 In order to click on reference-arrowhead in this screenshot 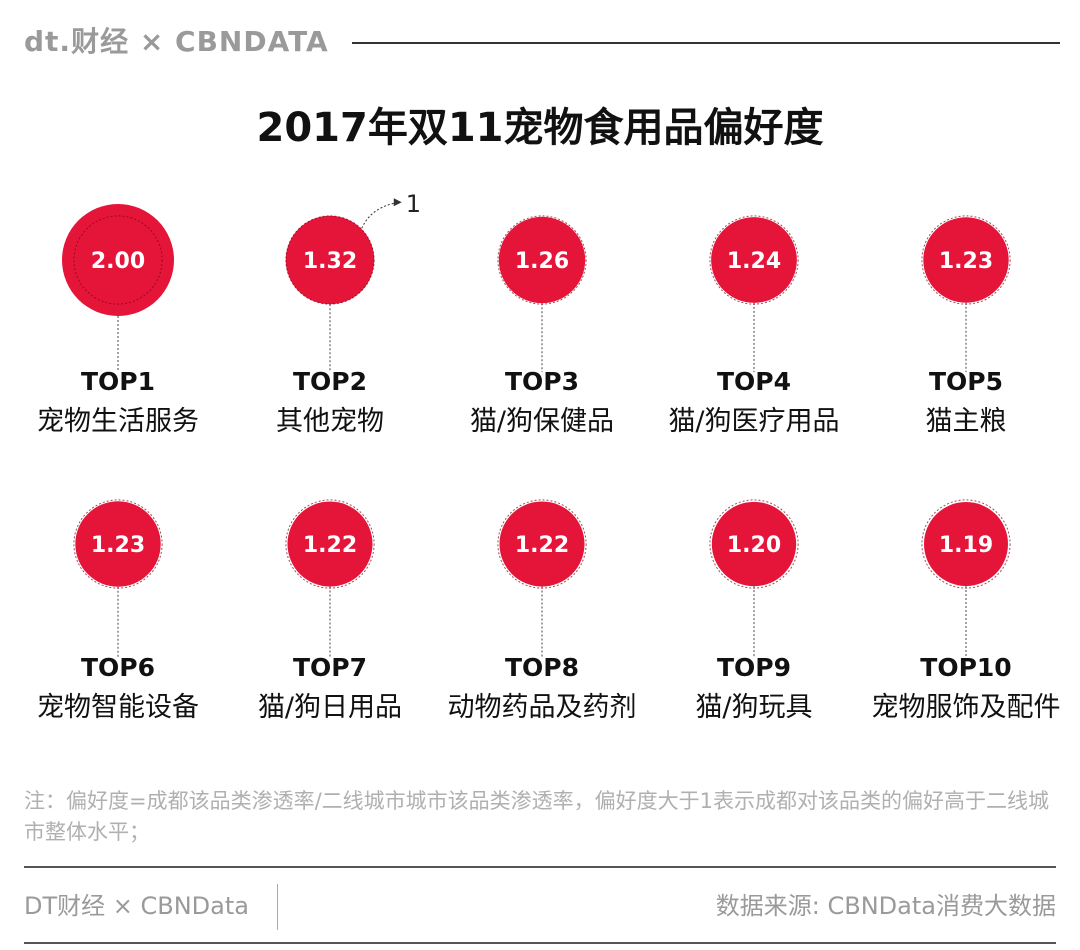, I will do `click(397, 202)`.